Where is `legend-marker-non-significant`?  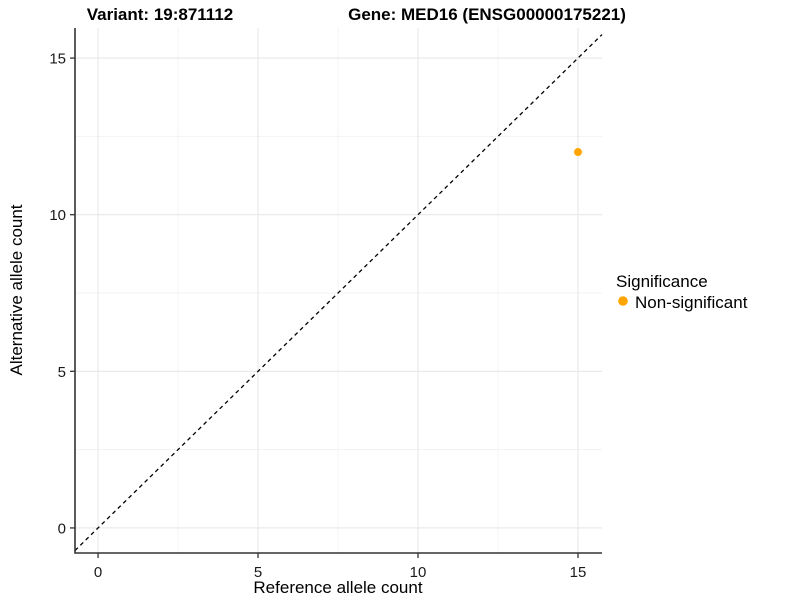 legend-marker-non-significant is located at coordinates (623, 301).